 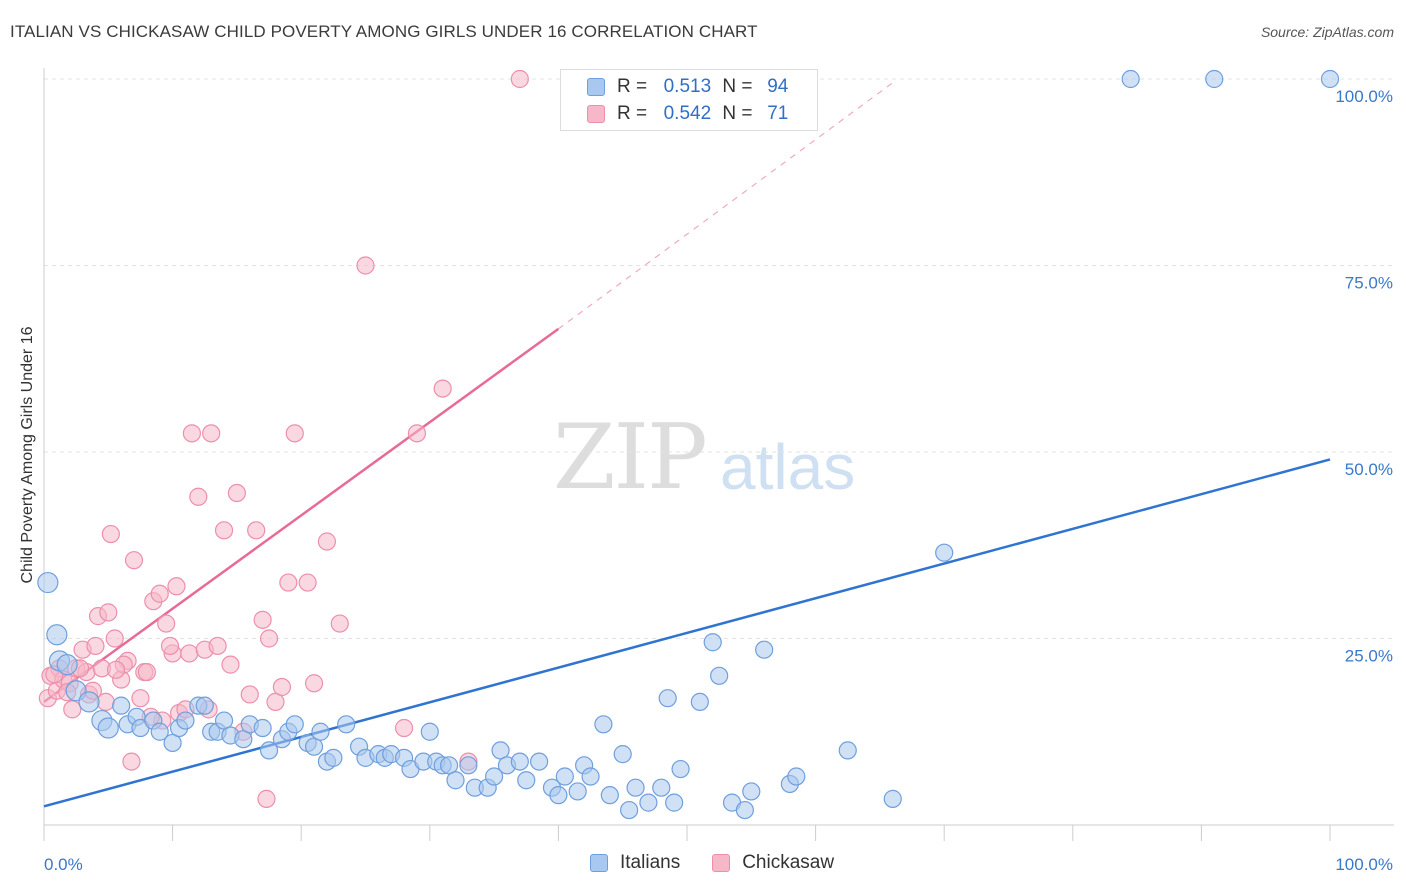 What do you see at coordinates (687, 113) in the screenshot?
I see `chickasaw-r-value: 0.542` at bounding box center [687, 113].